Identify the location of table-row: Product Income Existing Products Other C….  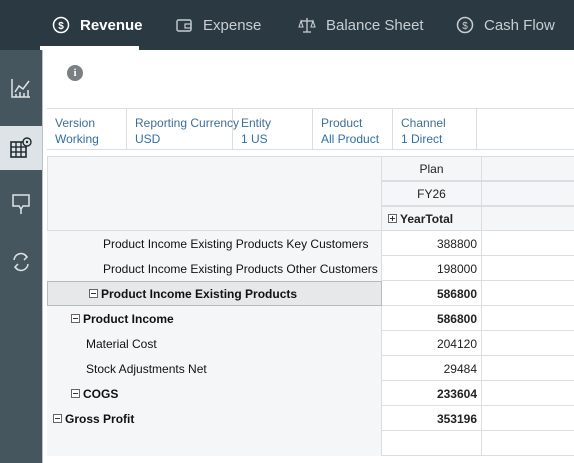
(310, 268).